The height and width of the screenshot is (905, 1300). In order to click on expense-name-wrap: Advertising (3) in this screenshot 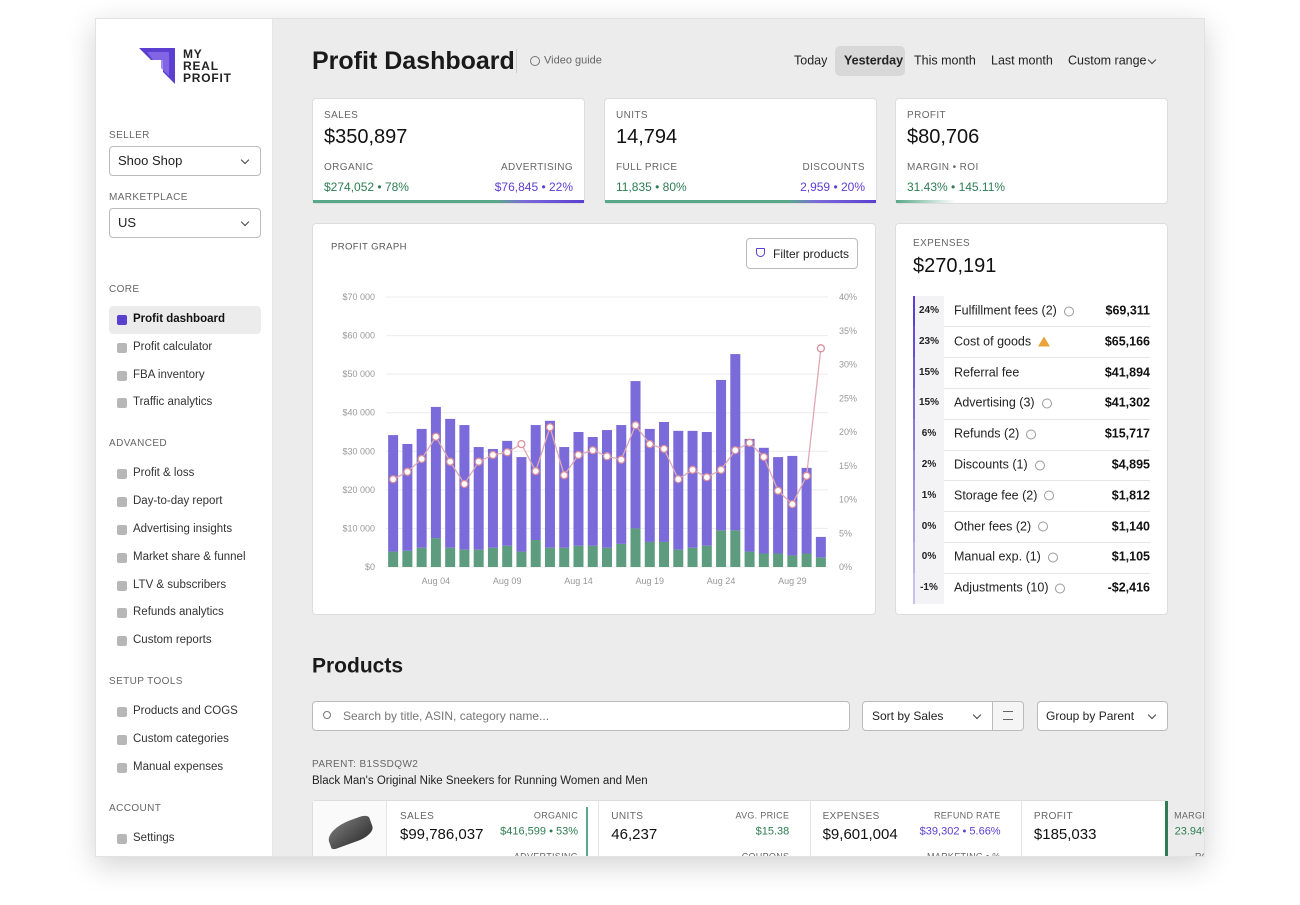, I will do `click(1003, 403)`.